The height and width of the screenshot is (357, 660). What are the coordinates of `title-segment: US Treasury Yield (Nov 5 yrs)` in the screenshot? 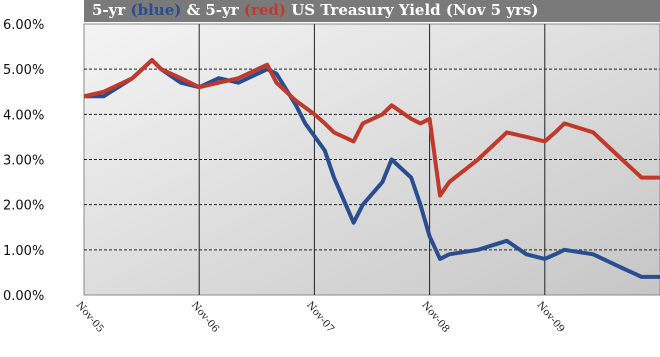 It's located at (412, 10).